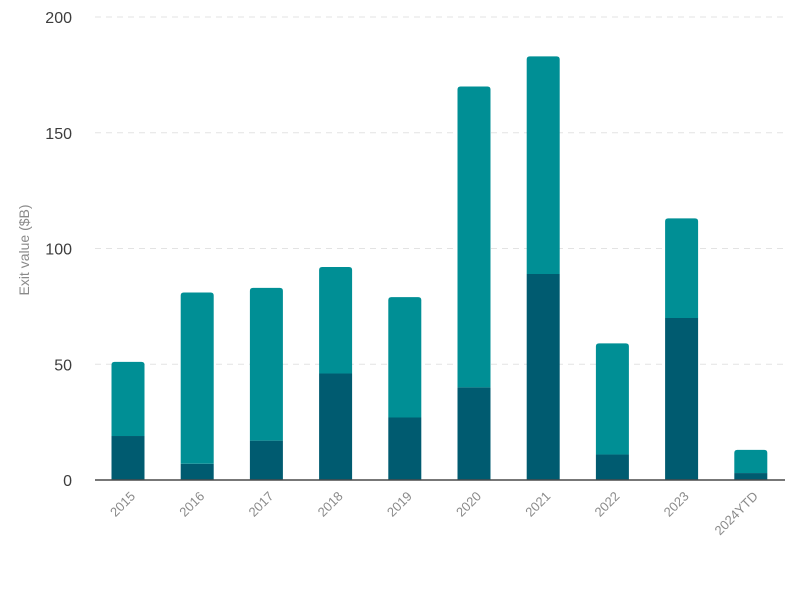  Describe the element at coordinates (468, 504) in the screenshot. I see `x-tick-label: 2020` at that location.